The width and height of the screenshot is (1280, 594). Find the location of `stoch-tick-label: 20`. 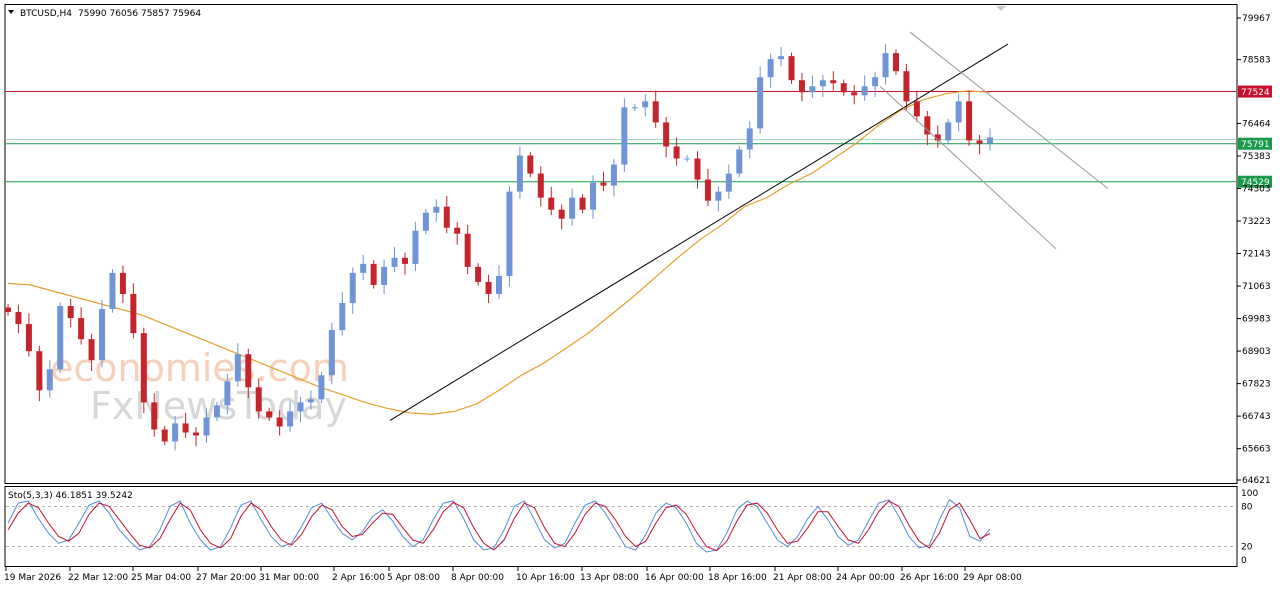

stoch-tick-label: 20 is located at coordinates (1247, 548).